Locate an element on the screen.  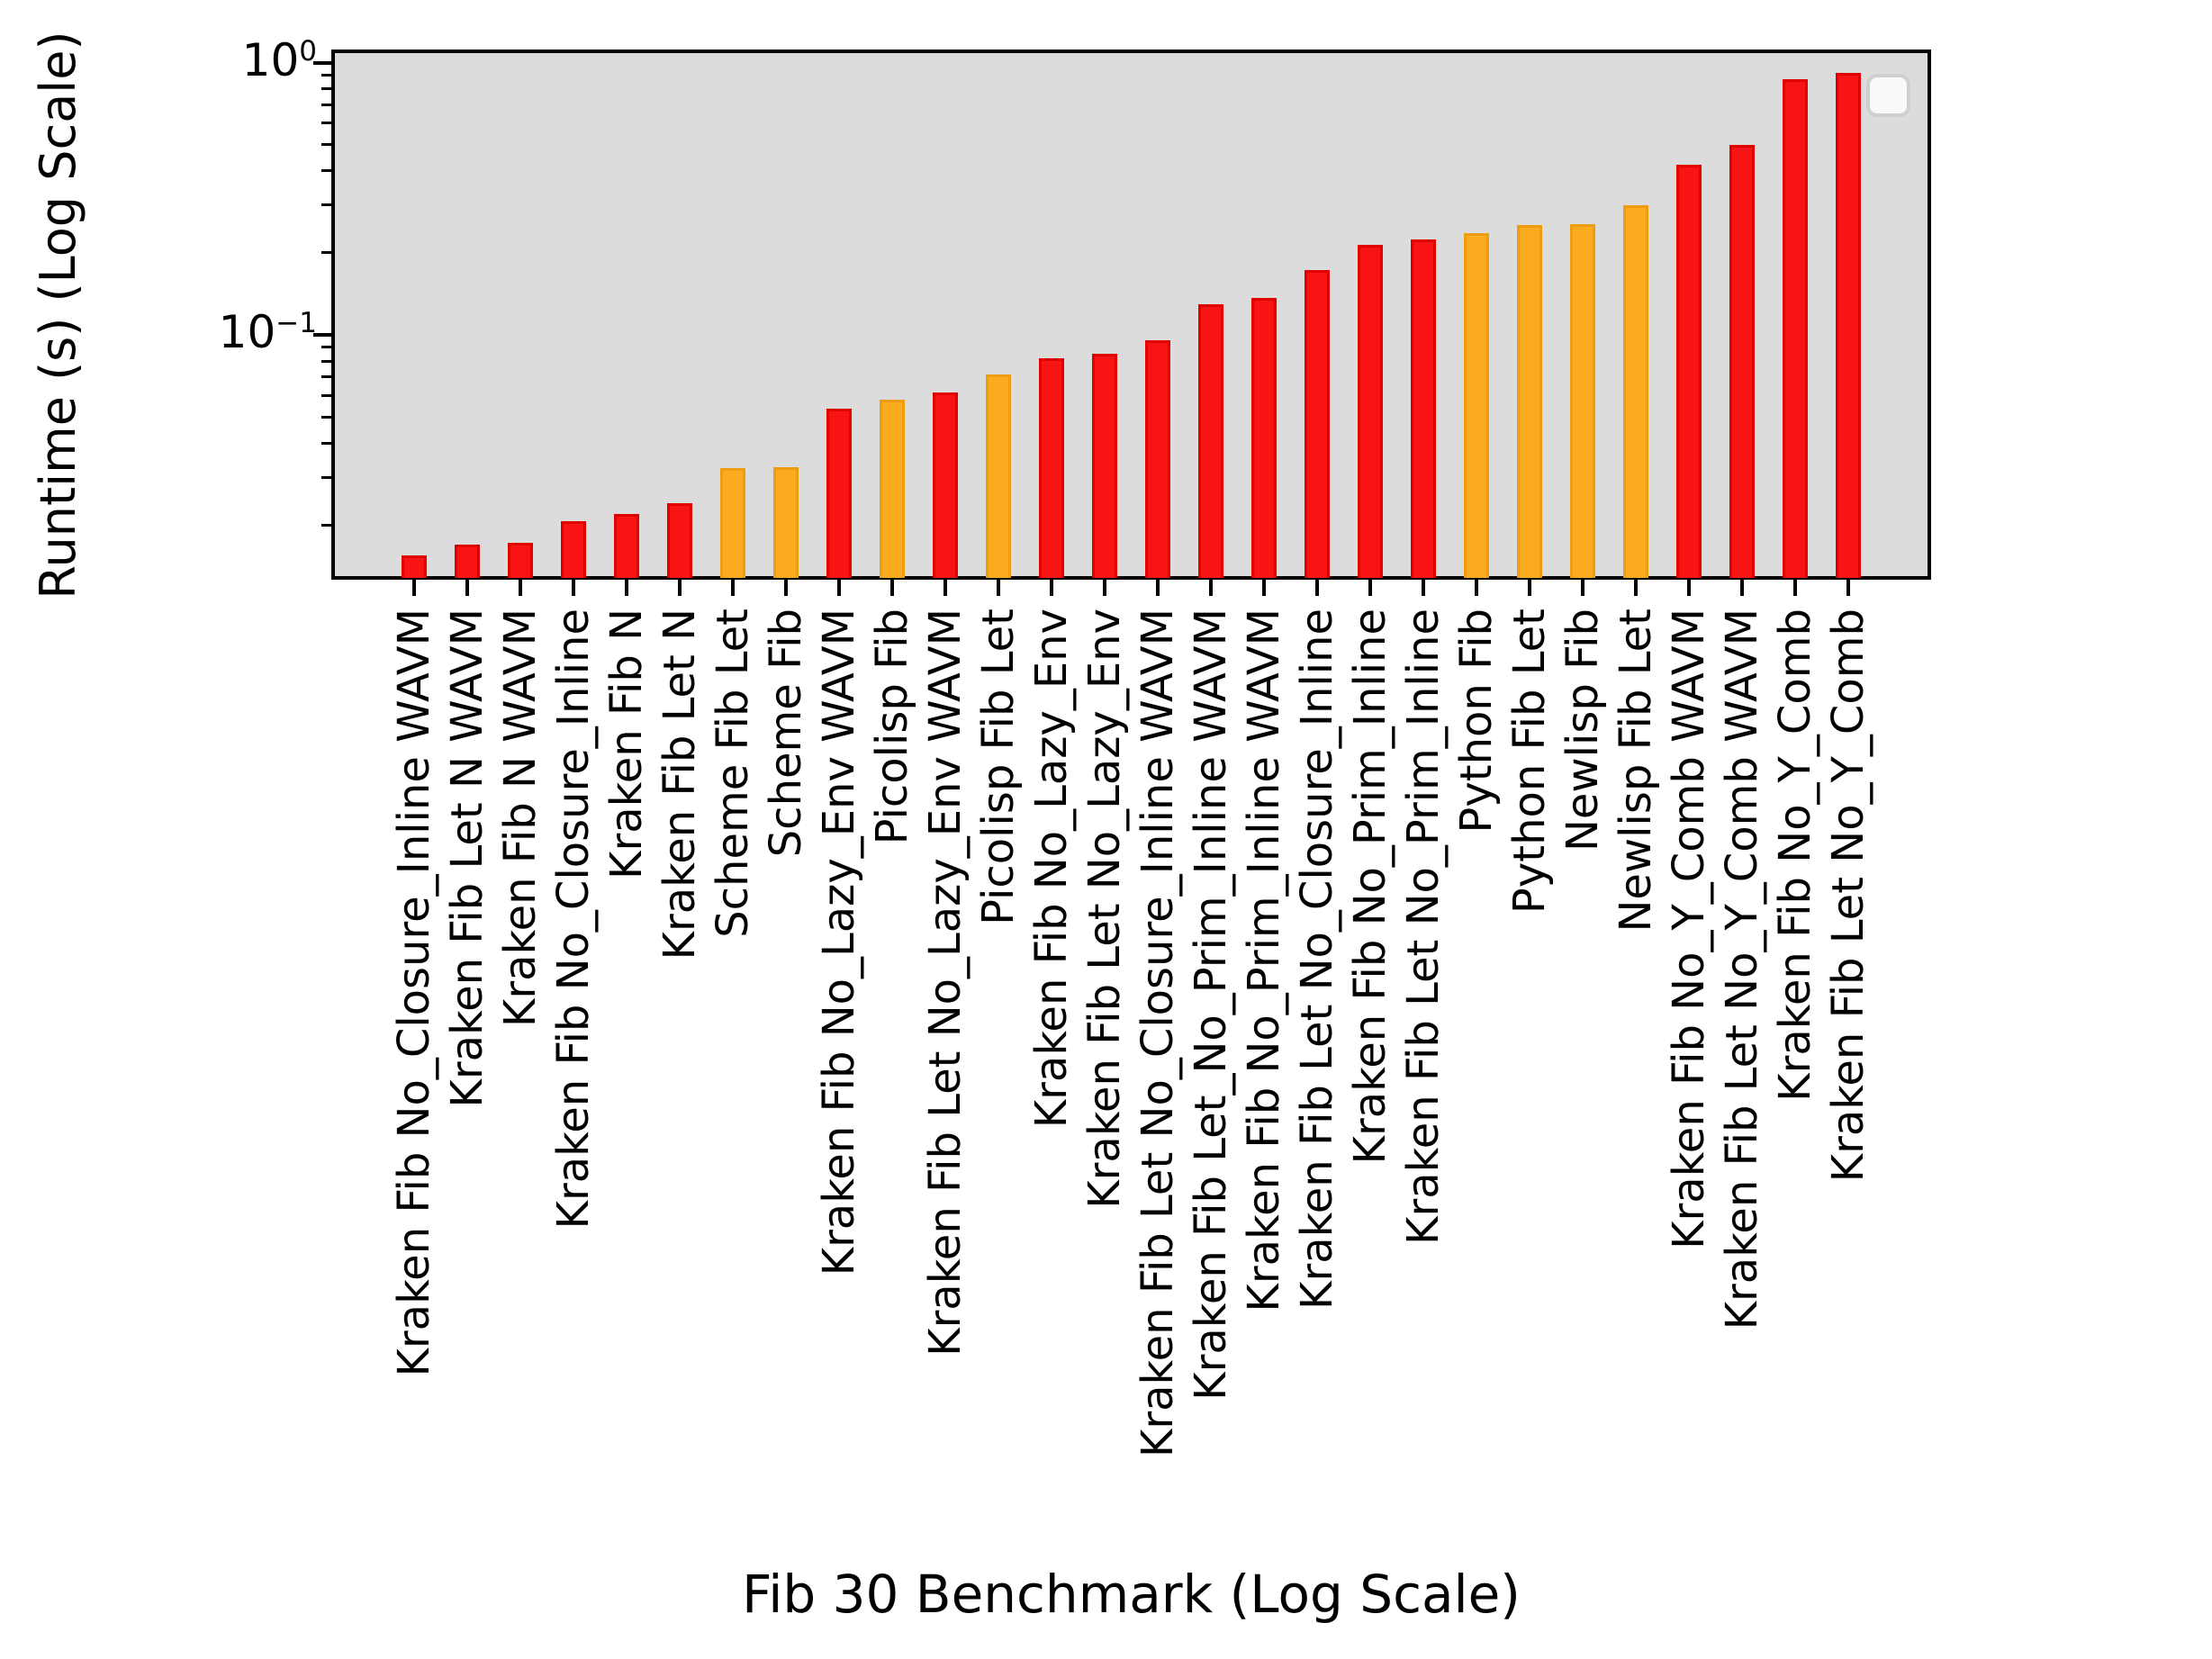
x-tick-label: Newlisp Fib is located at coordinates (1582, 730).